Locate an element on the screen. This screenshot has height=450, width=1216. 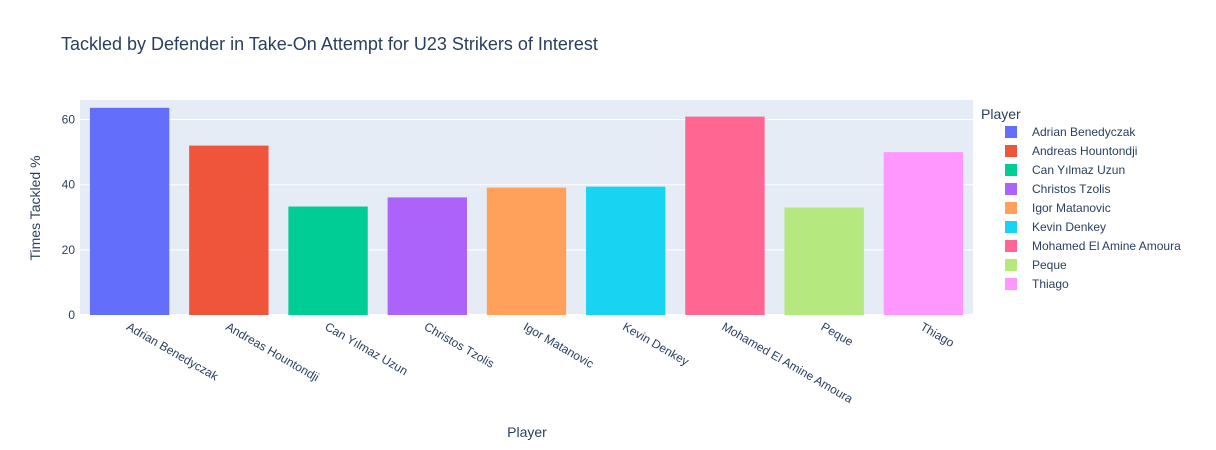
x-tick-label: Thiago is located at coordinates (937, 334).